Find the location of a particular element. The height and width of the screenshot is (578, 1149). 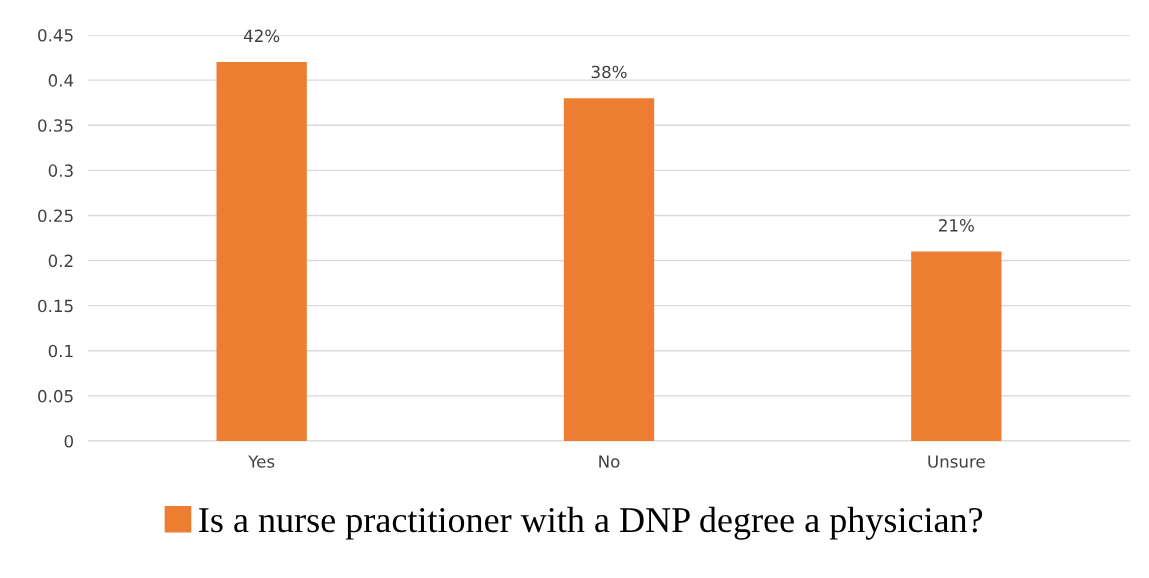

legend-label: Is a nurse practitioner with a DNP degree a physician? is located at coordinates (591, 523).